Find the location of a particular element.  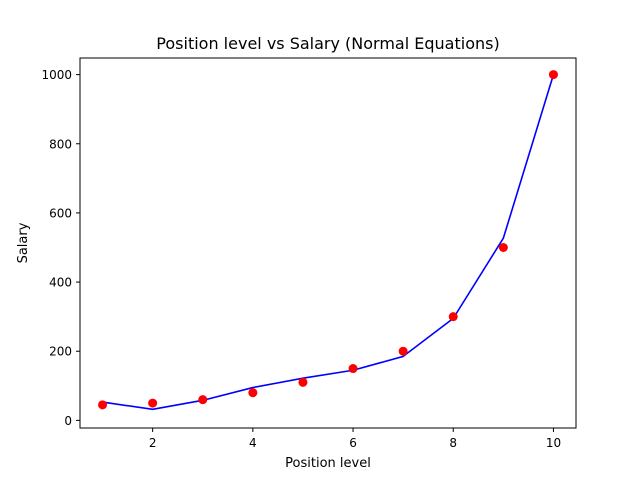

y-tick-label: 600 is located at coordinates (60, 213).